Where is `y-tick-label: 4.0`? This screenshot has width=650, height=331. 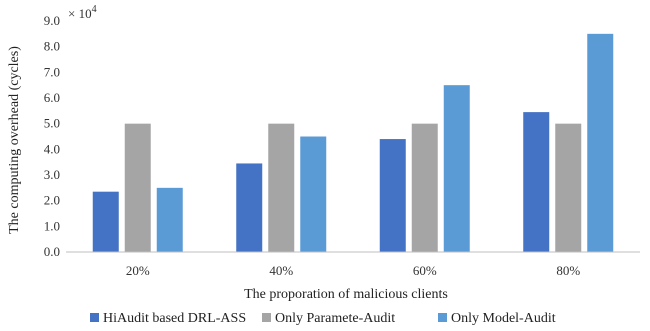
y-tick-label: 4.0 is located at coordinates (52, 148).